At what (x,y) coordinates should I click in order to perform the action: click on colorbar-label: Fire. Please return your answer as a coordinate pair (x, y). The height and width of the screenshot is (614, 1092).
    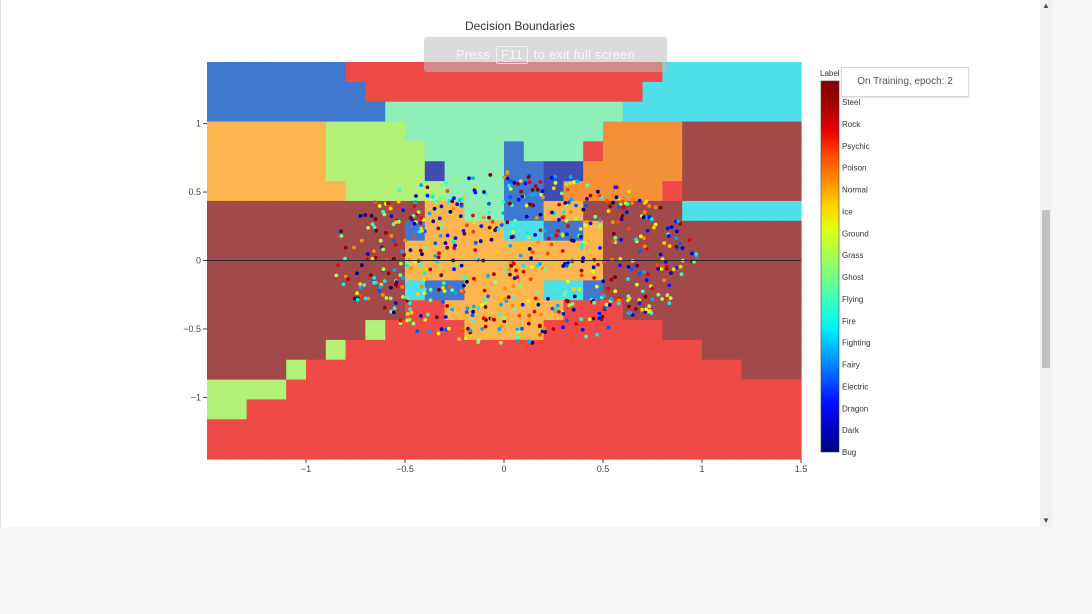
    Looking at the image, I should click on (849, 321).